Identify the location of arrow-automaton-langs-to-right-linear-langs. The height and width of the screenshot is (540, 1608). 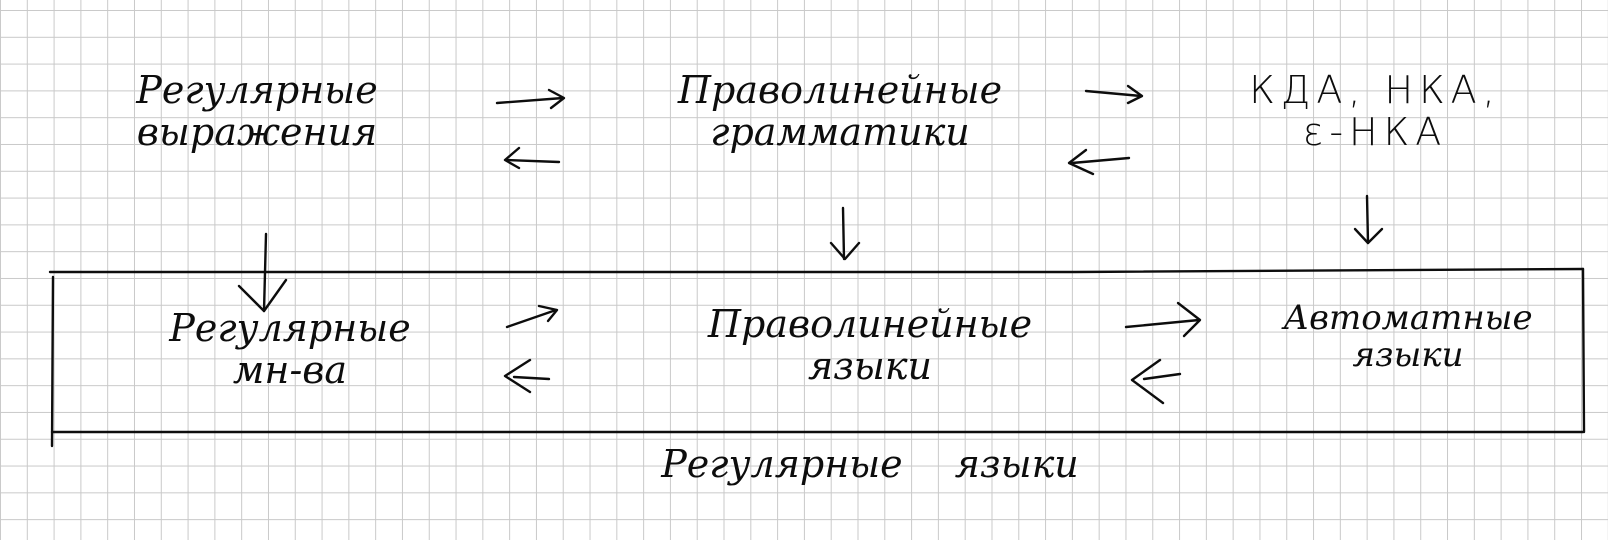
(1156, 381).